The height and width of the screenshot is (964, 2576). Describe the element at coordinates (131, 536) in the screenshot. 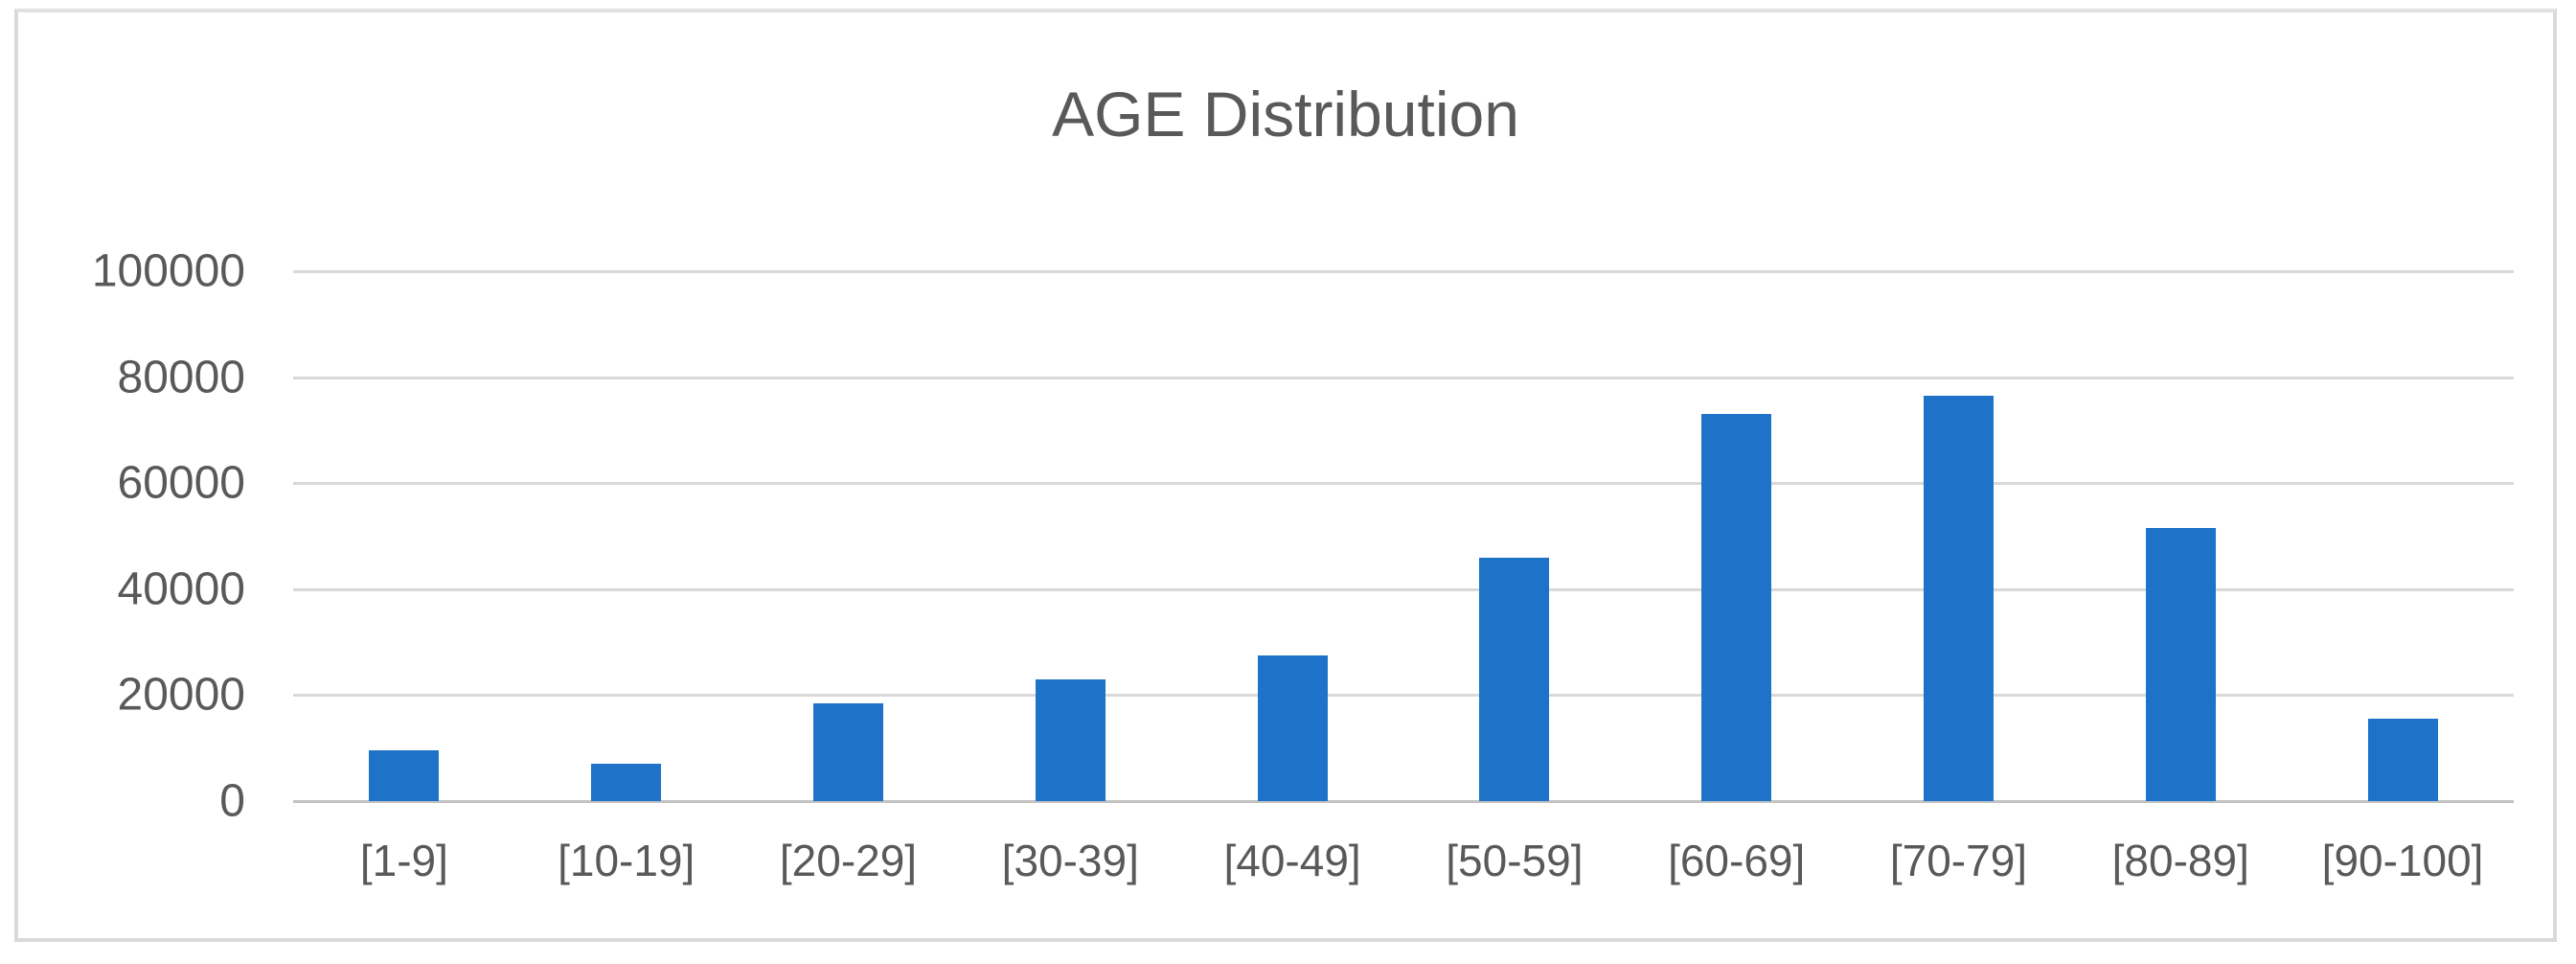

I see `y-axis: 100000 80000 60000 40000 20000 0` at that location.